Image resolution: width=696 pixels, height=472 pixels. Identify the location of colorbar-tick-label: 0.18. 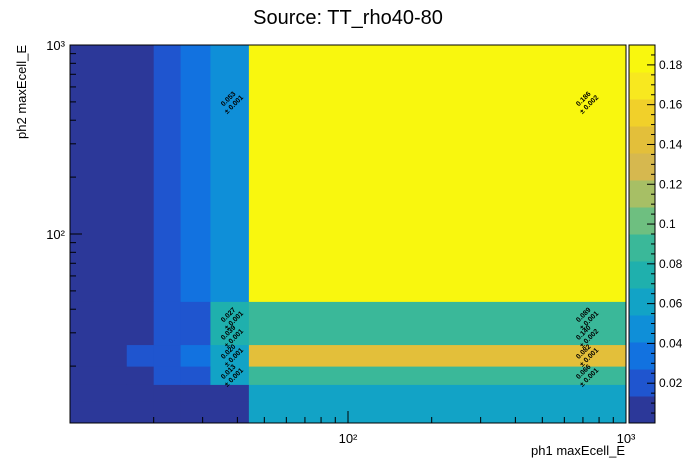
(671, 65).